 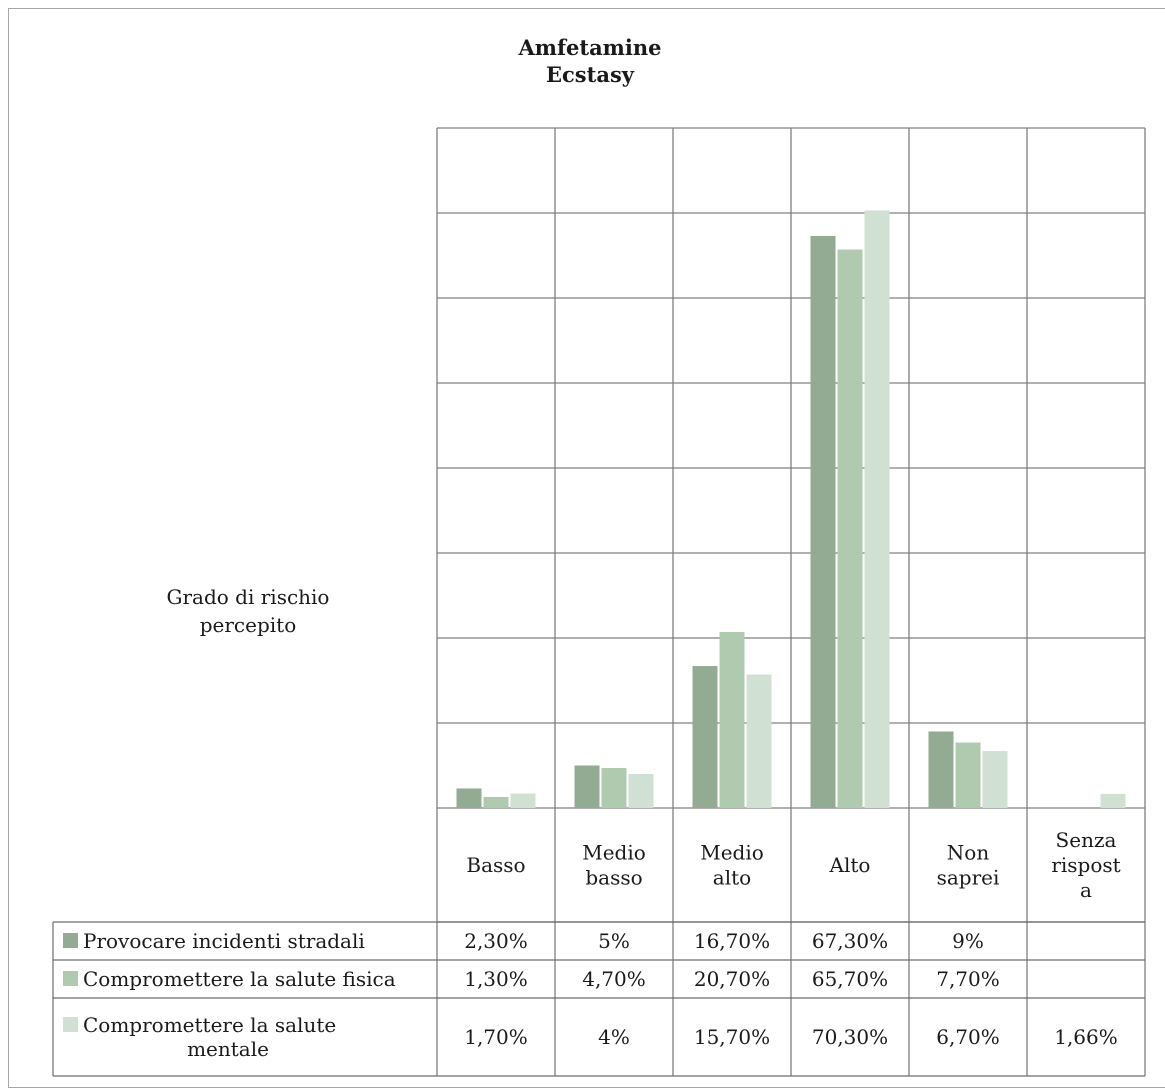 What do you see at coordinates (968, 853) in the screenshot?
I see `category-label: Non` at bounding box center [968, 853].